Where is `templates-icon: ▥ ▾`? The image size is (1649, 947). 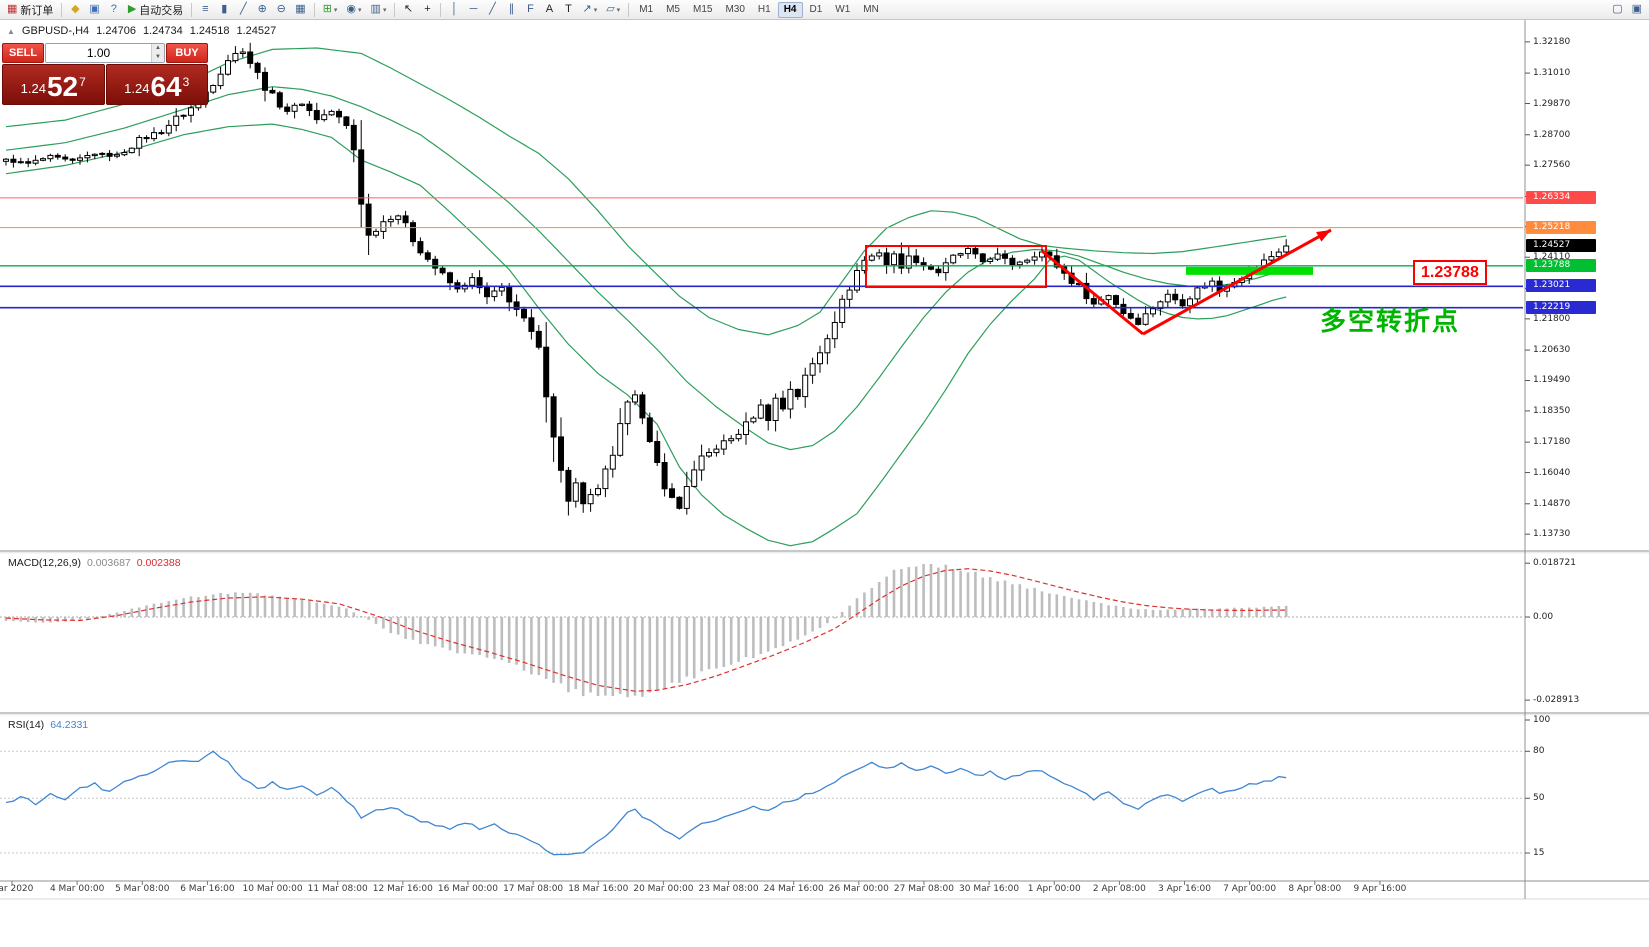 templates-icon: ▥ ▾ is located at coordinates (379, 9).